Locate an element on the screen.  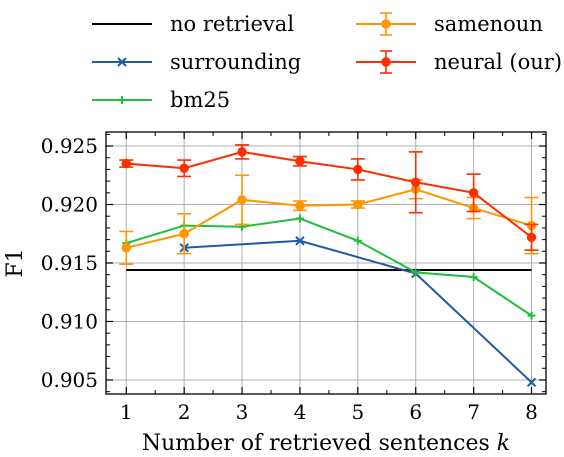
legend-label: no retrieval is located at coordinates (232, 24).